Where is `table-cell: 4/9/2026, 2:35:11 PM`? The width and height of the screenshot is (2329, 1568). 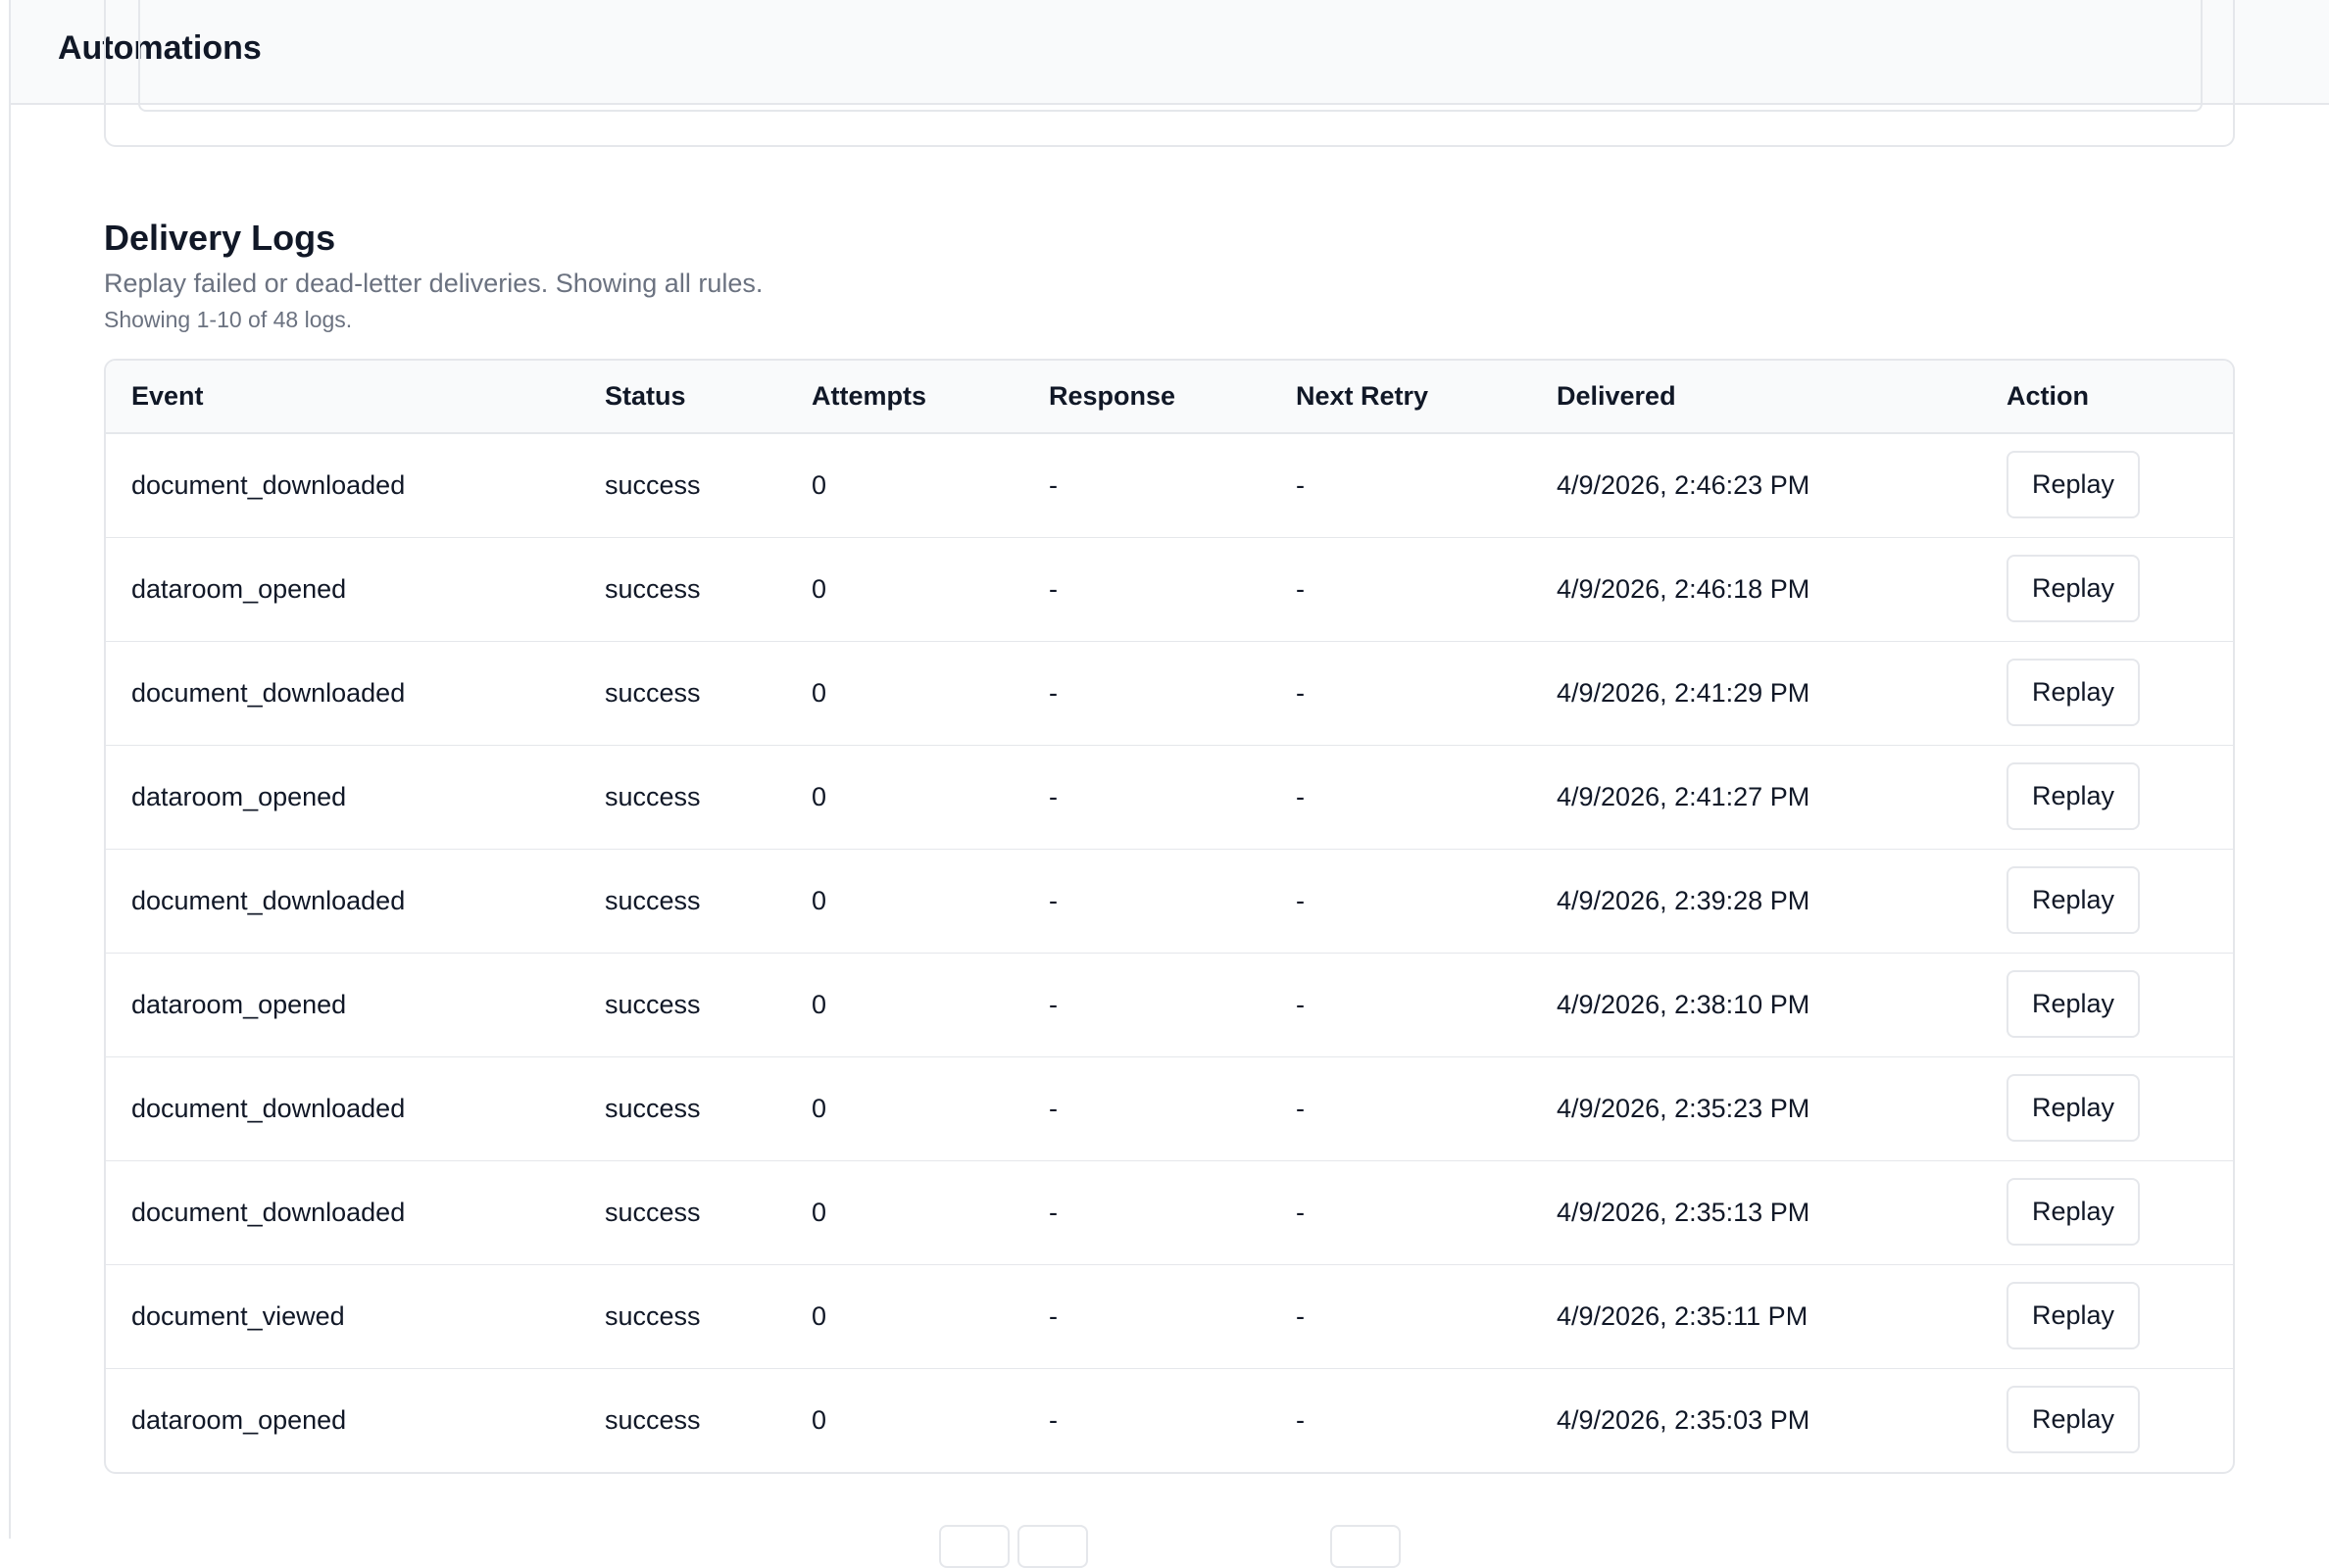 table-cell: 4/9/2026, 2:35:11 PM is located at coordinates (1683, 1316).